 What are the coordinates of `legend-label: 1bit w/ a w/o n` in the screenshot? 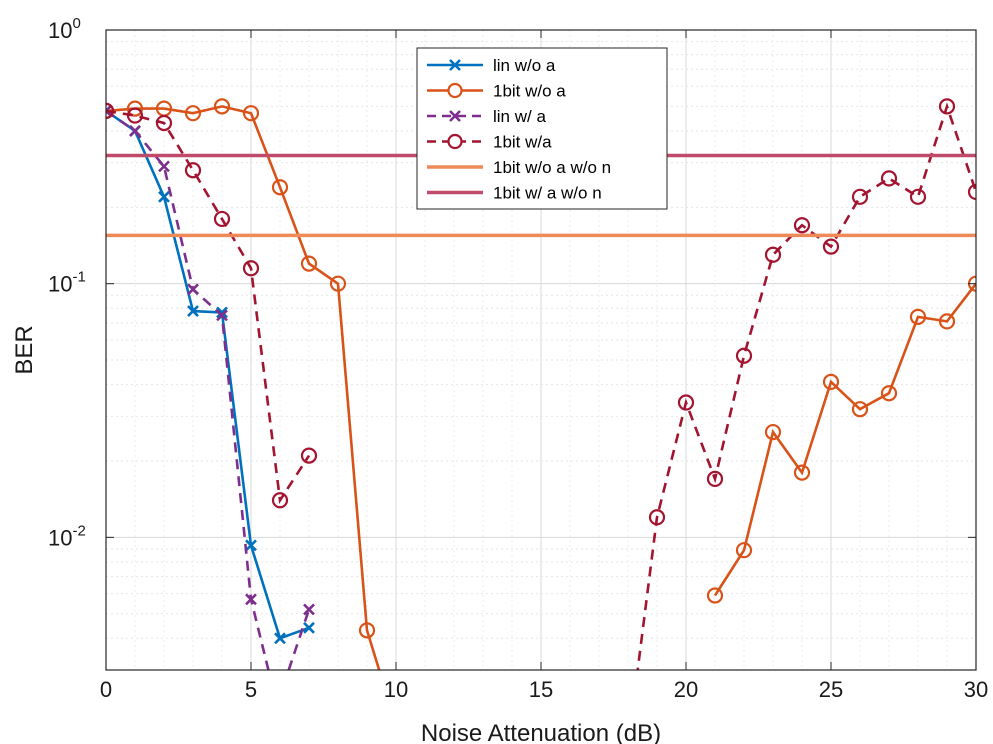 It's located at (547, 193).